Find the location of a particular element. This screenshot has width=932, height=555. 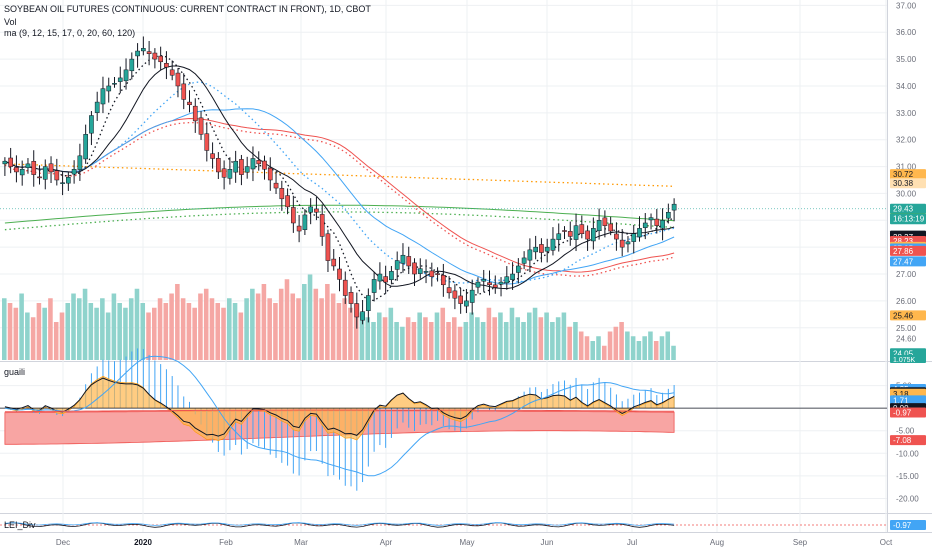

osc-value-tag is located at coordinates (908, 400).